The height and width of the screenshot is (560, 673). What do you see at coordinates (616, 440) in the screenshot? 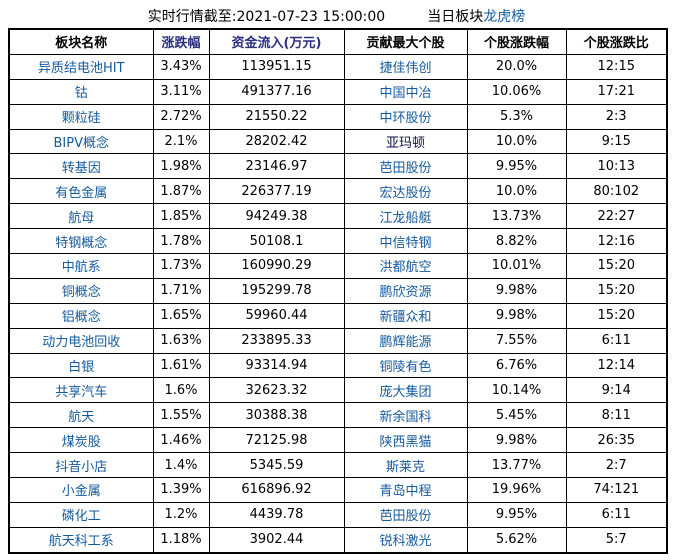
I see `updown-ratio-cell: 26:35` at bounding box center [616, 440].